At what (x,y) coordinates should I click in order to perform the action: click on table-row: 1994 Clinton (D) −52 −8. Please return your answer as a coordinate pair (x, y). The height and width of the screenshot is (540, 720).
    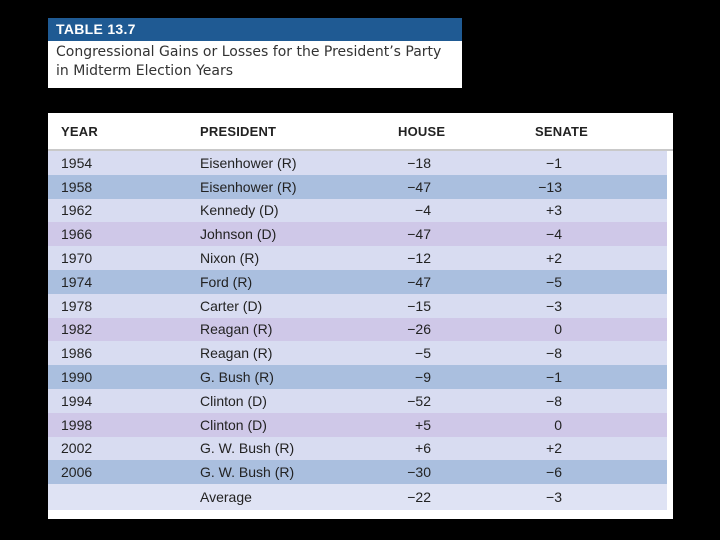
    Looking at the image, I should click on (357, 400).